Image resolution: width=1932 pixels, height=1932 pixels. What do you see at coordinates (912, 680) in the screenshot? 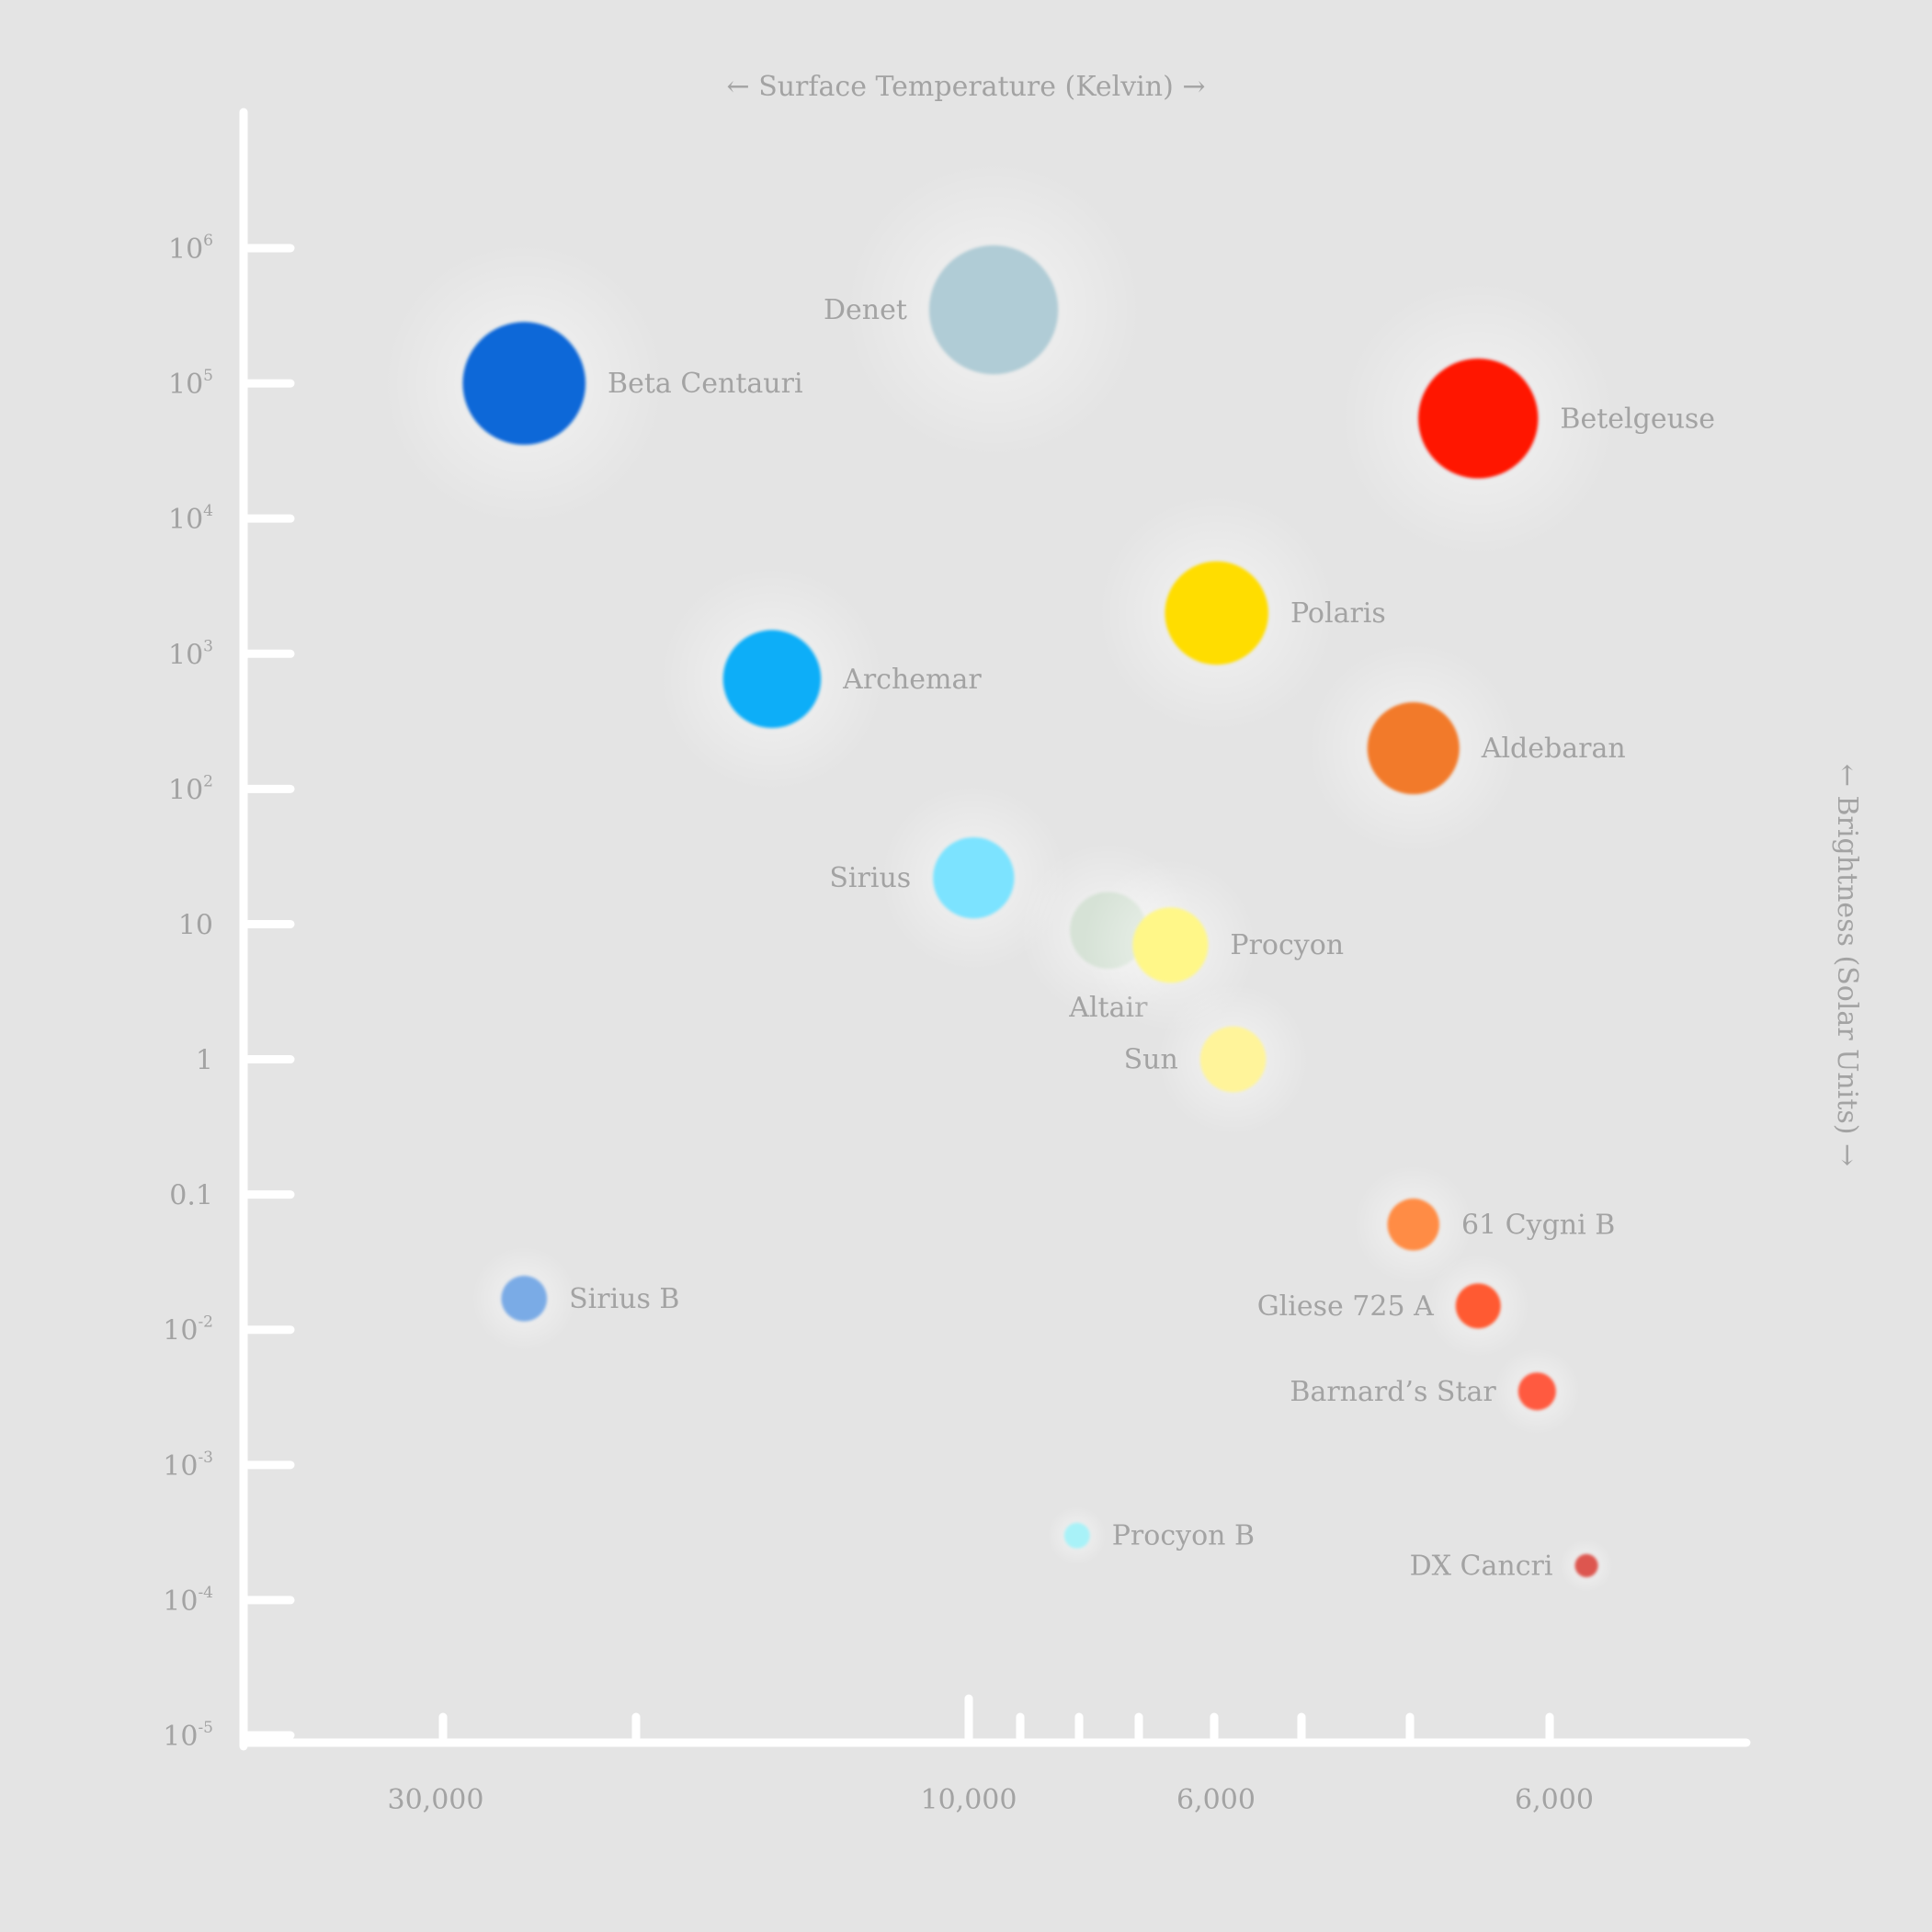
I see `star-label: Archemar` at bounding box center [912, 680].